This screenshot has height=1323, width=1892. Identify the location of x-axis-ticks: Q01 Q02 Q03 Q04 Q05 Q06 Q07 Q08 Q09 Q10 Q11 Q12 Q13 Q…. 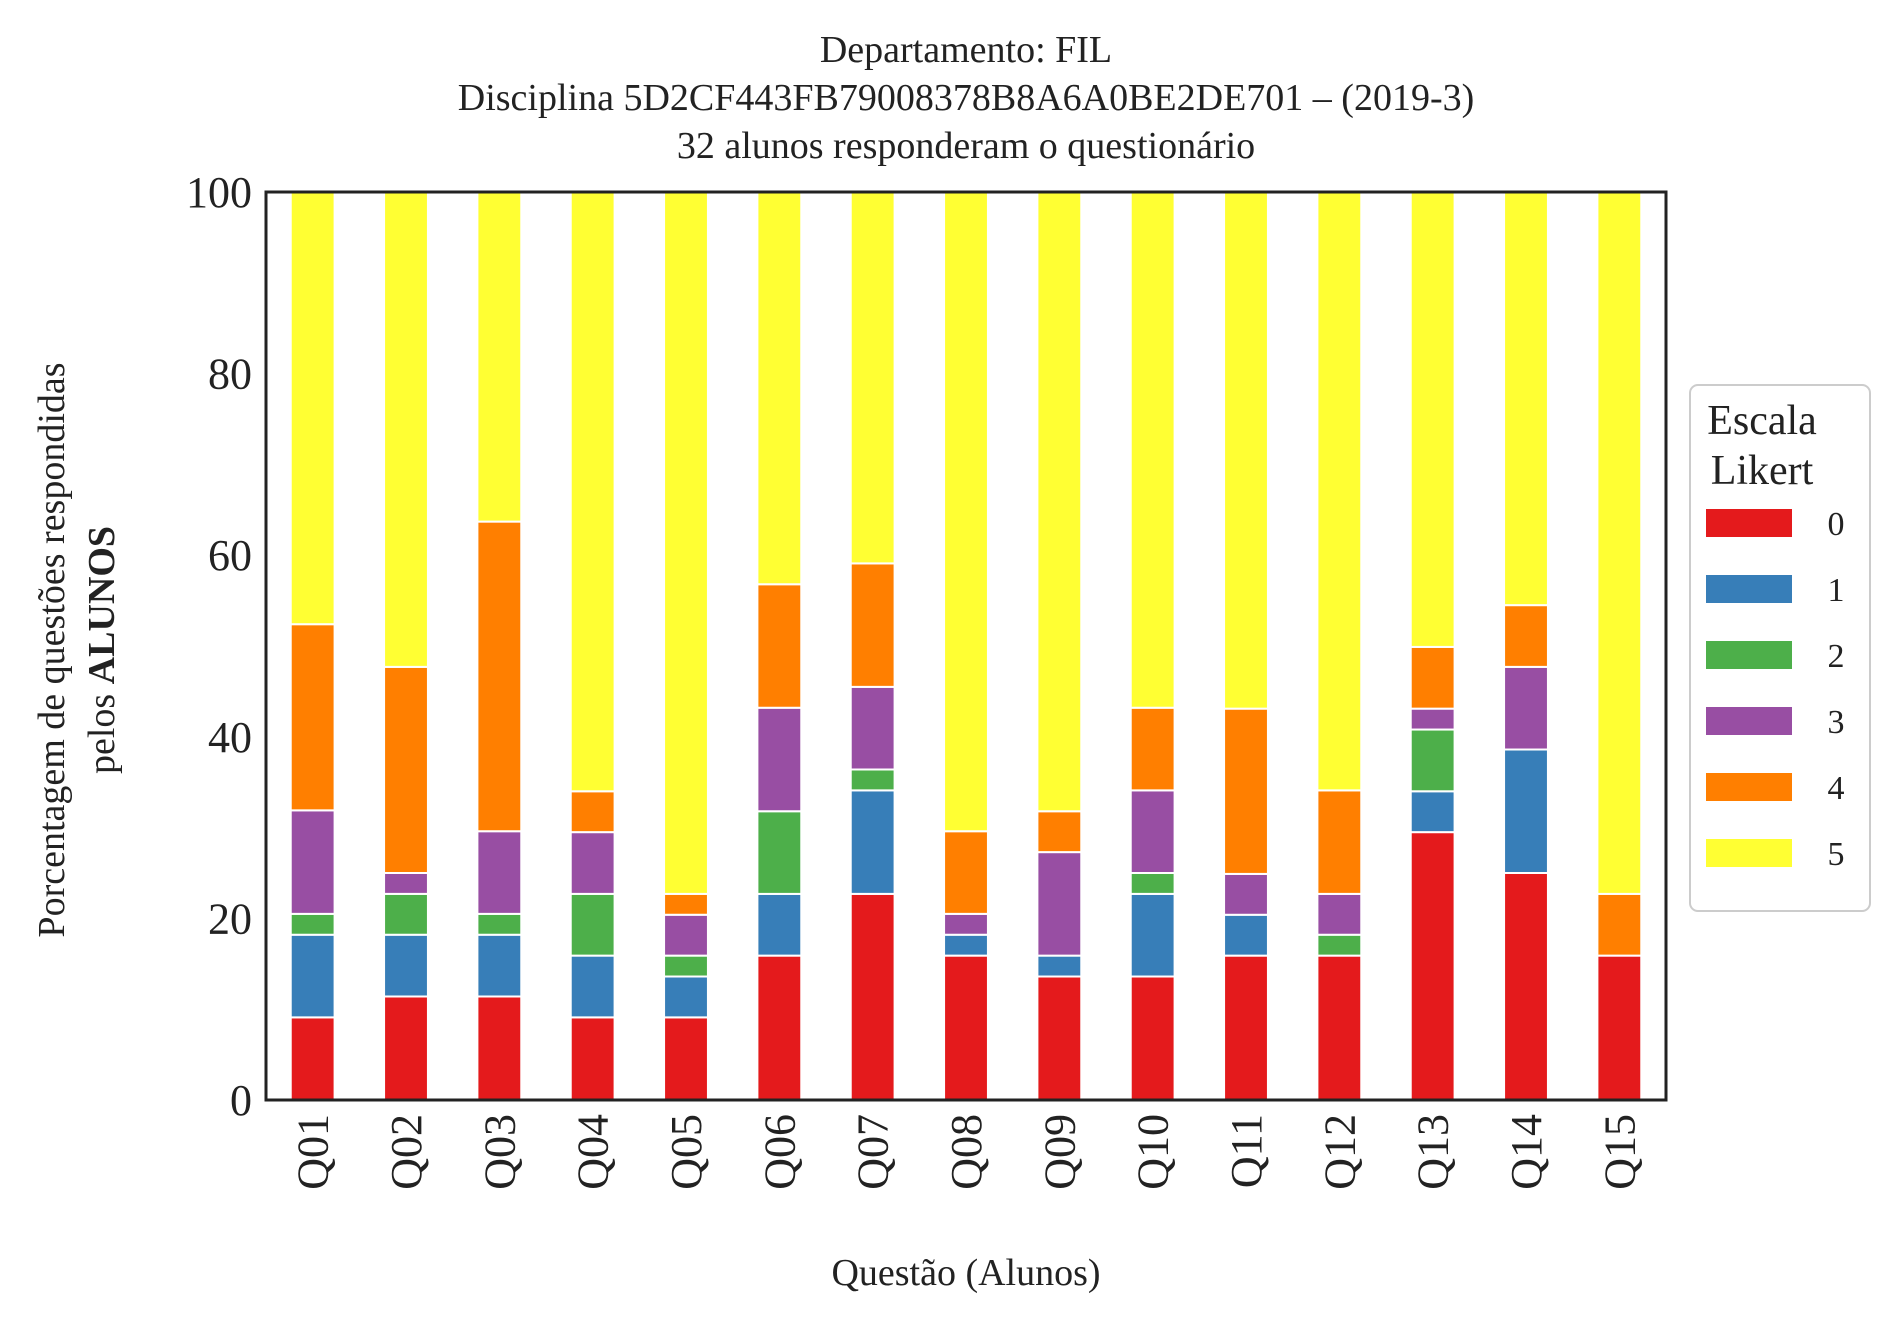
(967, 1152).